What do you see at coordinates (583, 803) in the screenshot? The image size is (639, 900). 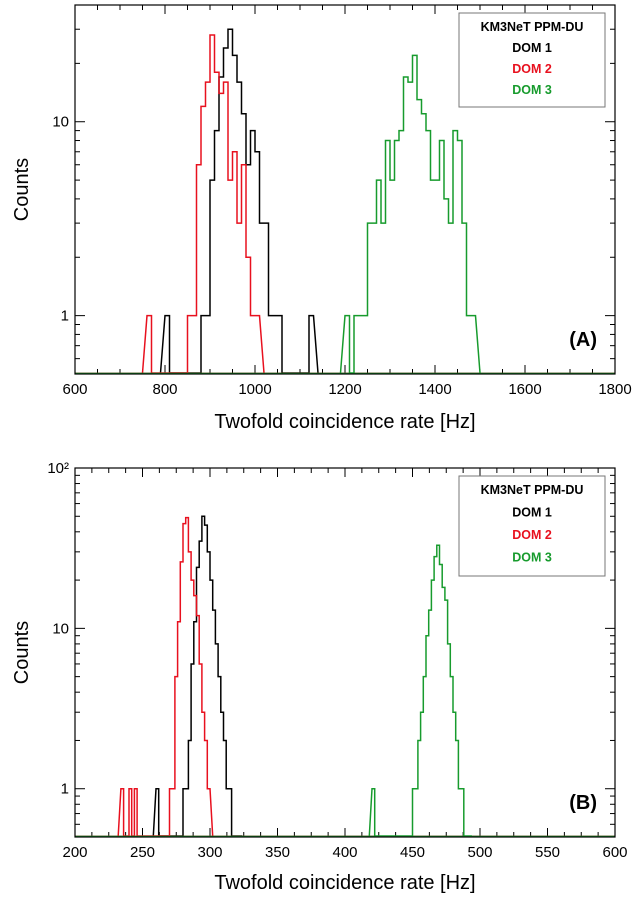 I see `panel-label: (B)` at bounding box center [583, 803].